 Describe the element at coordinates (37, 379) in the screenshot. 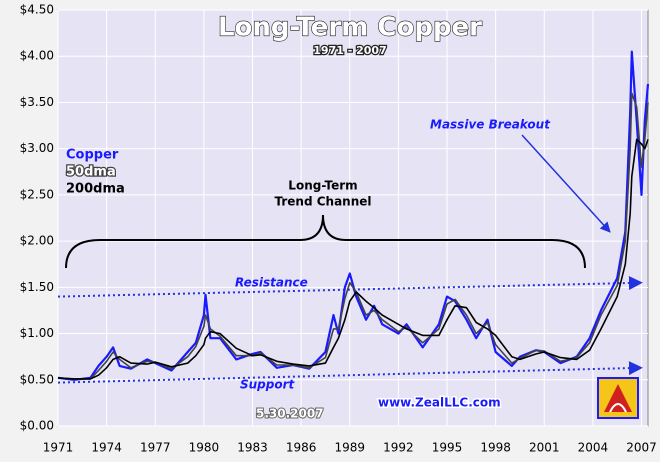

I see `y-tick-label: $0.50` at that location.